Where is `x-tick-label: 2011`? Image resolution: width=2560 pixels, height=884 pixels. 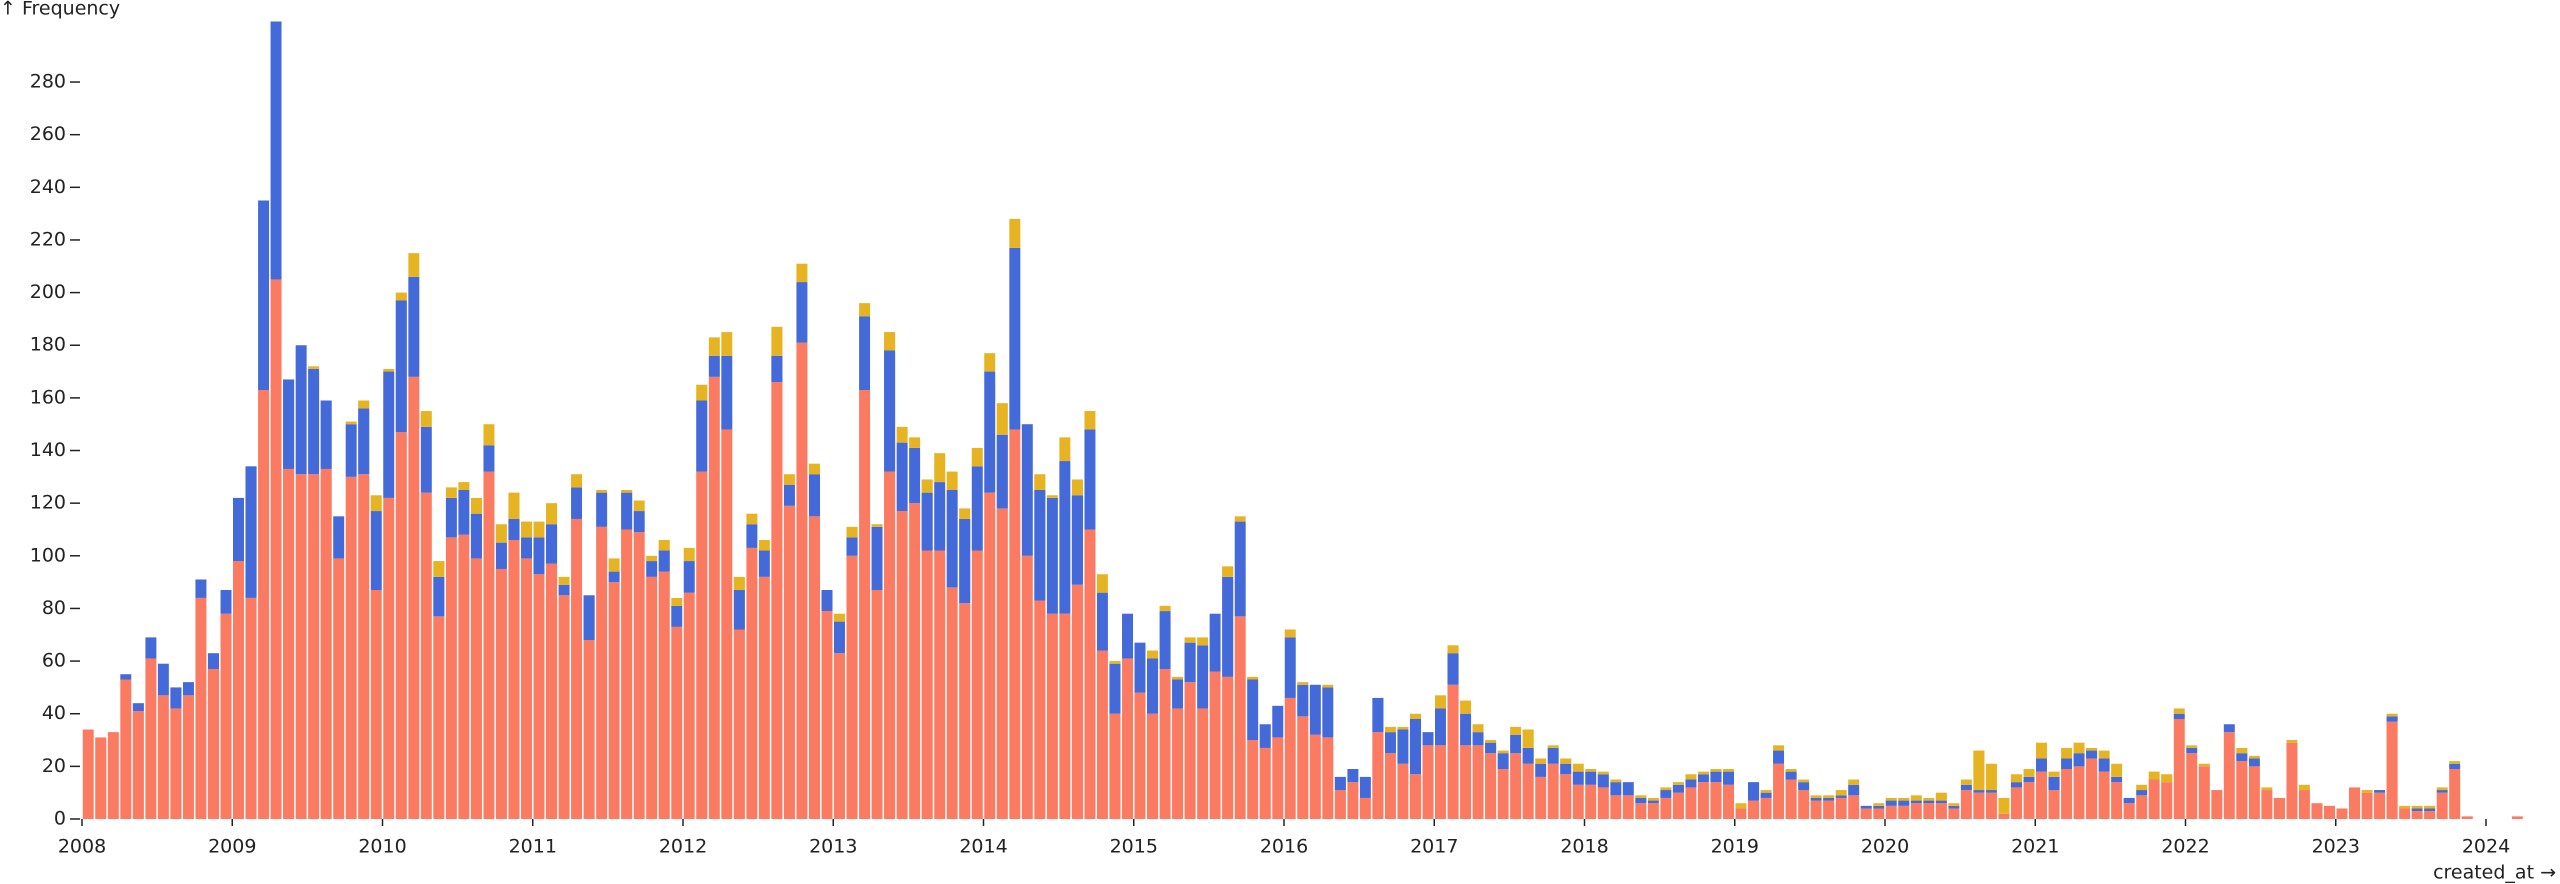 x-tick-label: 2011 is located at coordinates (533, 847).